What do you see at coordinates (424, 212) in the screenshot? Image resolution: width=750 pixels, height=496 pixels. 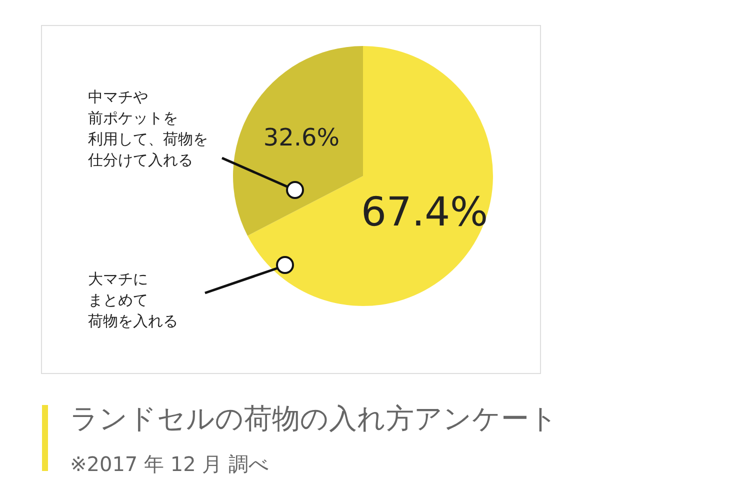 I see `data-label: 67.4%` at bounding box center [424, 212].